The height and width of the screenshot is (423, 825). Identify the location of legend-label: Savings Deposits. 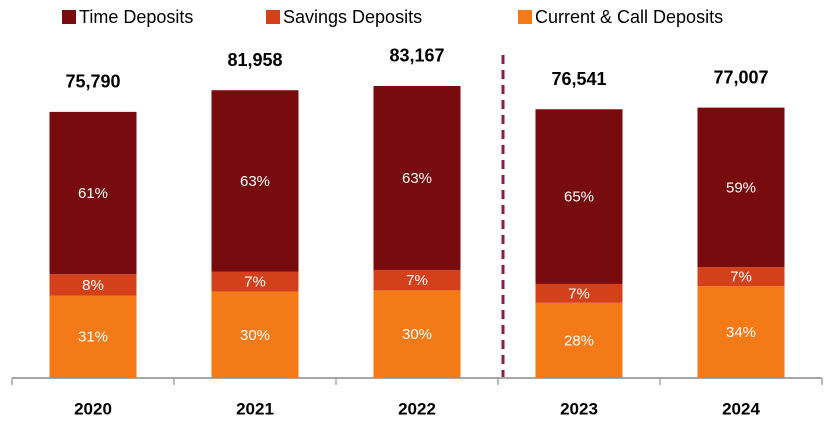
(352, 17).